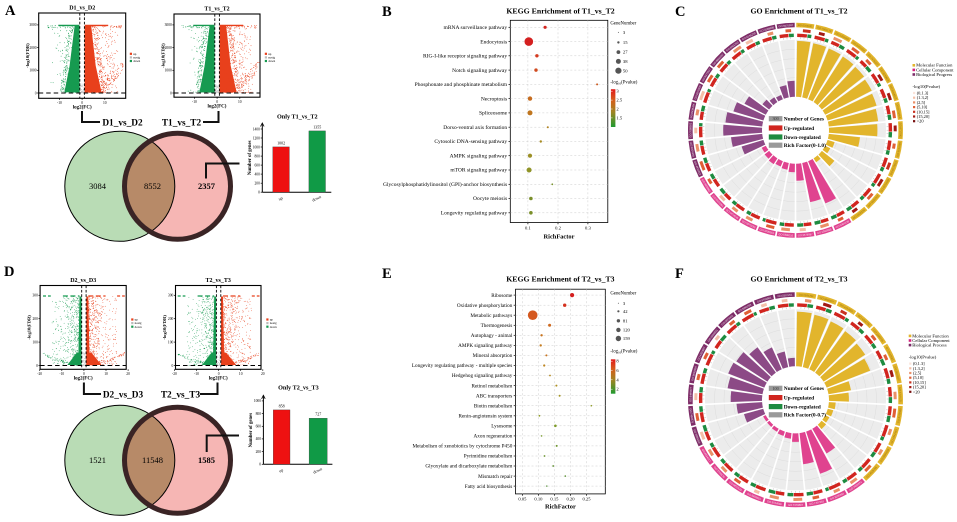  Describe the element at coordinates (258, 174) in the screenshot. I see `svg-text: 400` at that location.